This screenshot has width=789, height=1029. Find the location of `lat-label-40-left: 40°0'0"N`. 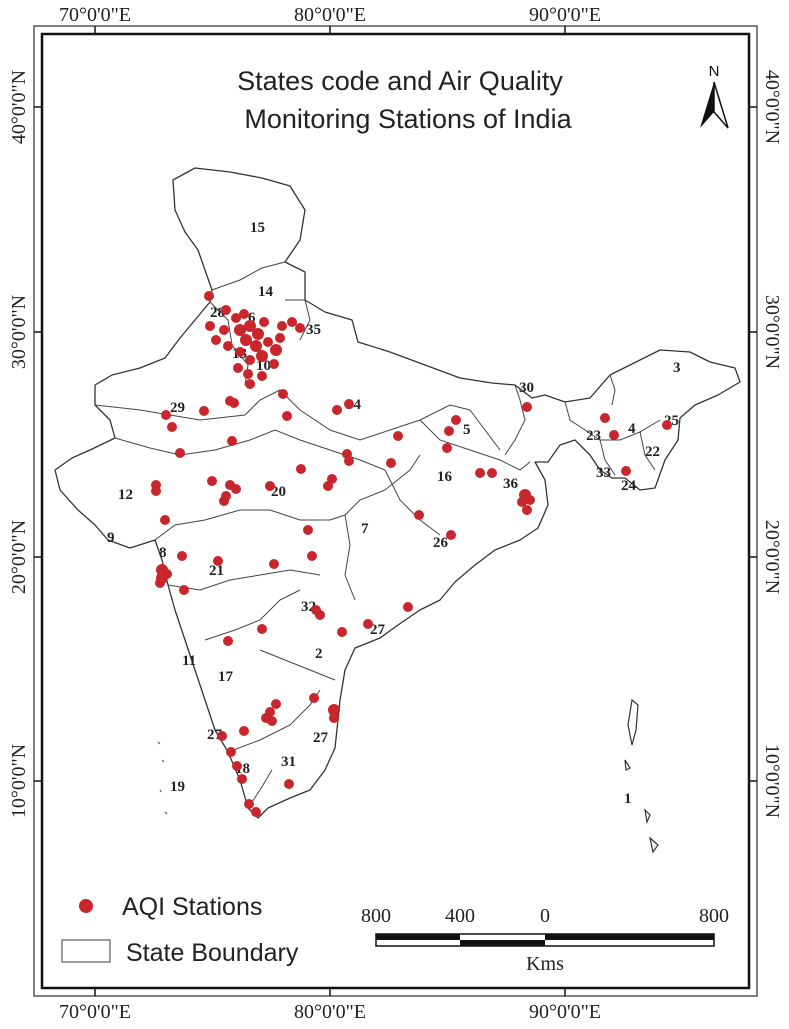

lat-label-40-left: 40°0'0"N is located at coordinates (19, 107).